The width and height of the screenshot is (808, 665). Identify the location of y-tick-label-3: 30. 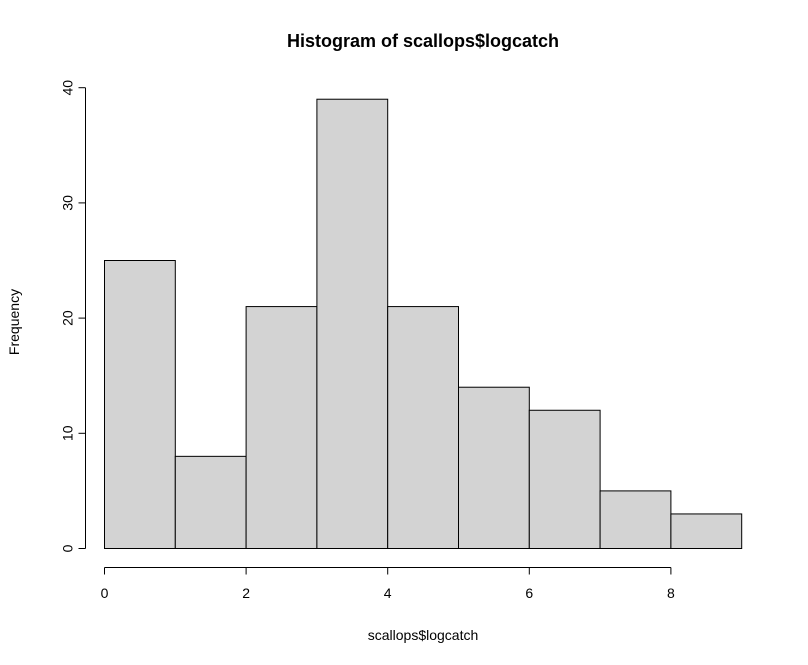
(68, 203).